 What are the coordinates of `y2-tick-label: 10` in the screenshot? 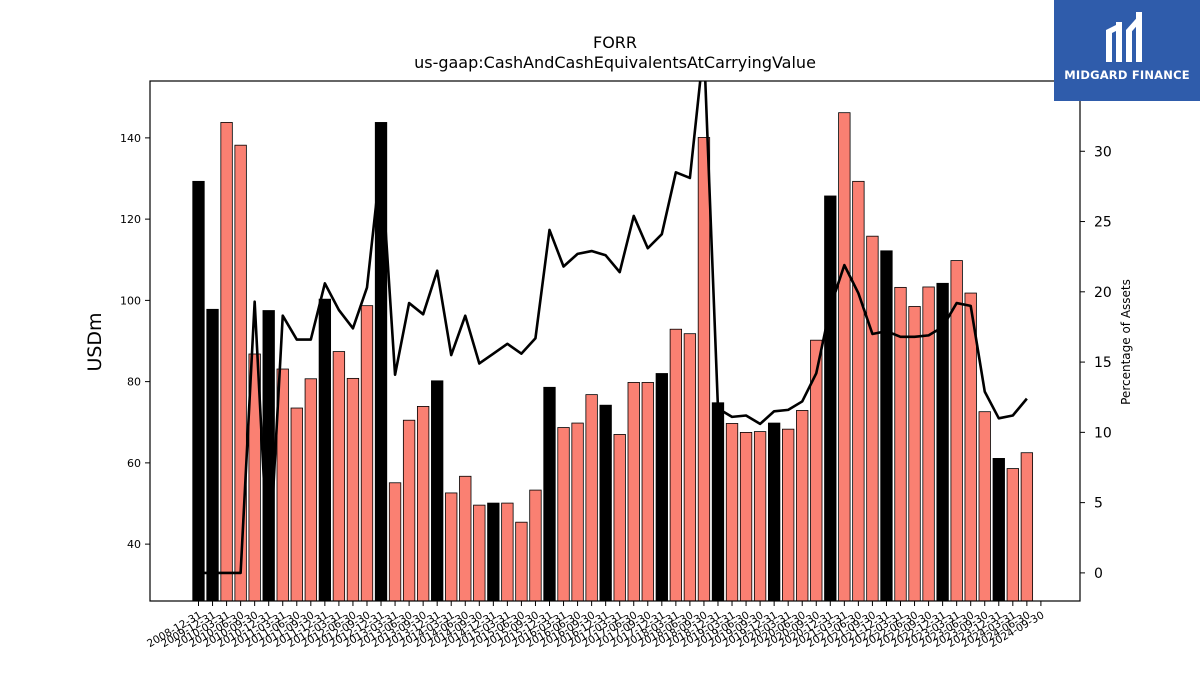 It's located at (1103, 433).